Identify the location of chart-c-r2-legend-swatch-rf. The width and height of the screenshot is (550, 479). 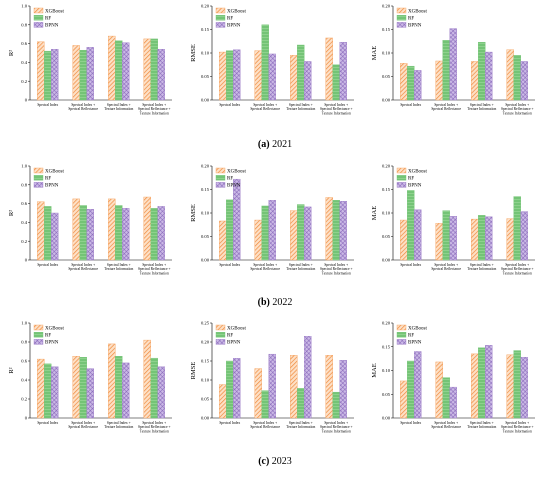
(38, 335).